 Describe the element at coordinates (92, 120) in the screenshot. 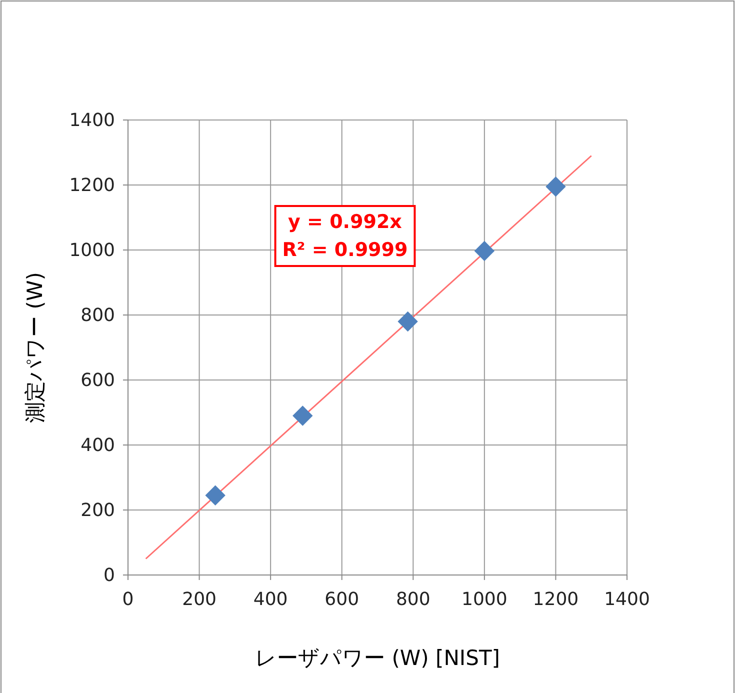

I see `y-tick-label: 1400` at that location.